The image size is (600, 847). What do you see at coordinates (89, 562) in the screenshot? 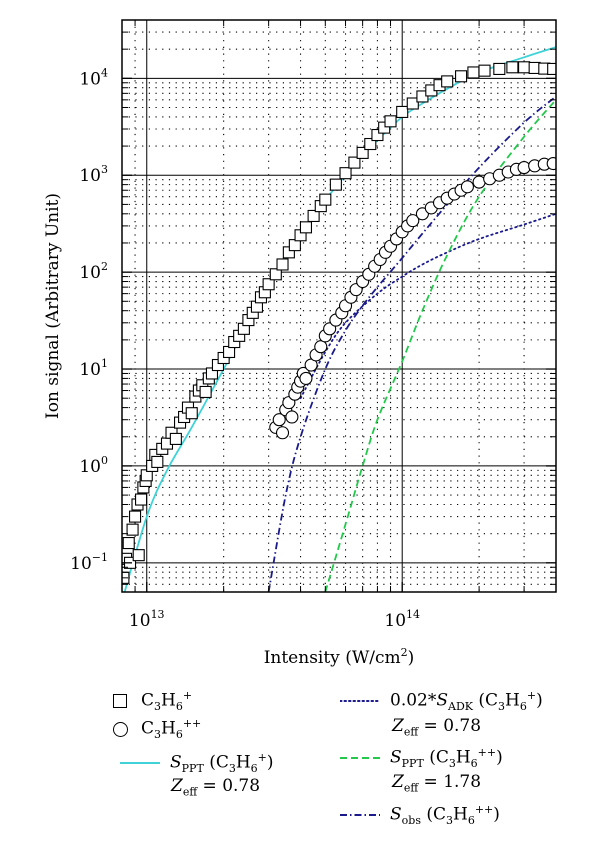
I see `y-tick-label: 10⁻¹` at bounding box center [89, 562].